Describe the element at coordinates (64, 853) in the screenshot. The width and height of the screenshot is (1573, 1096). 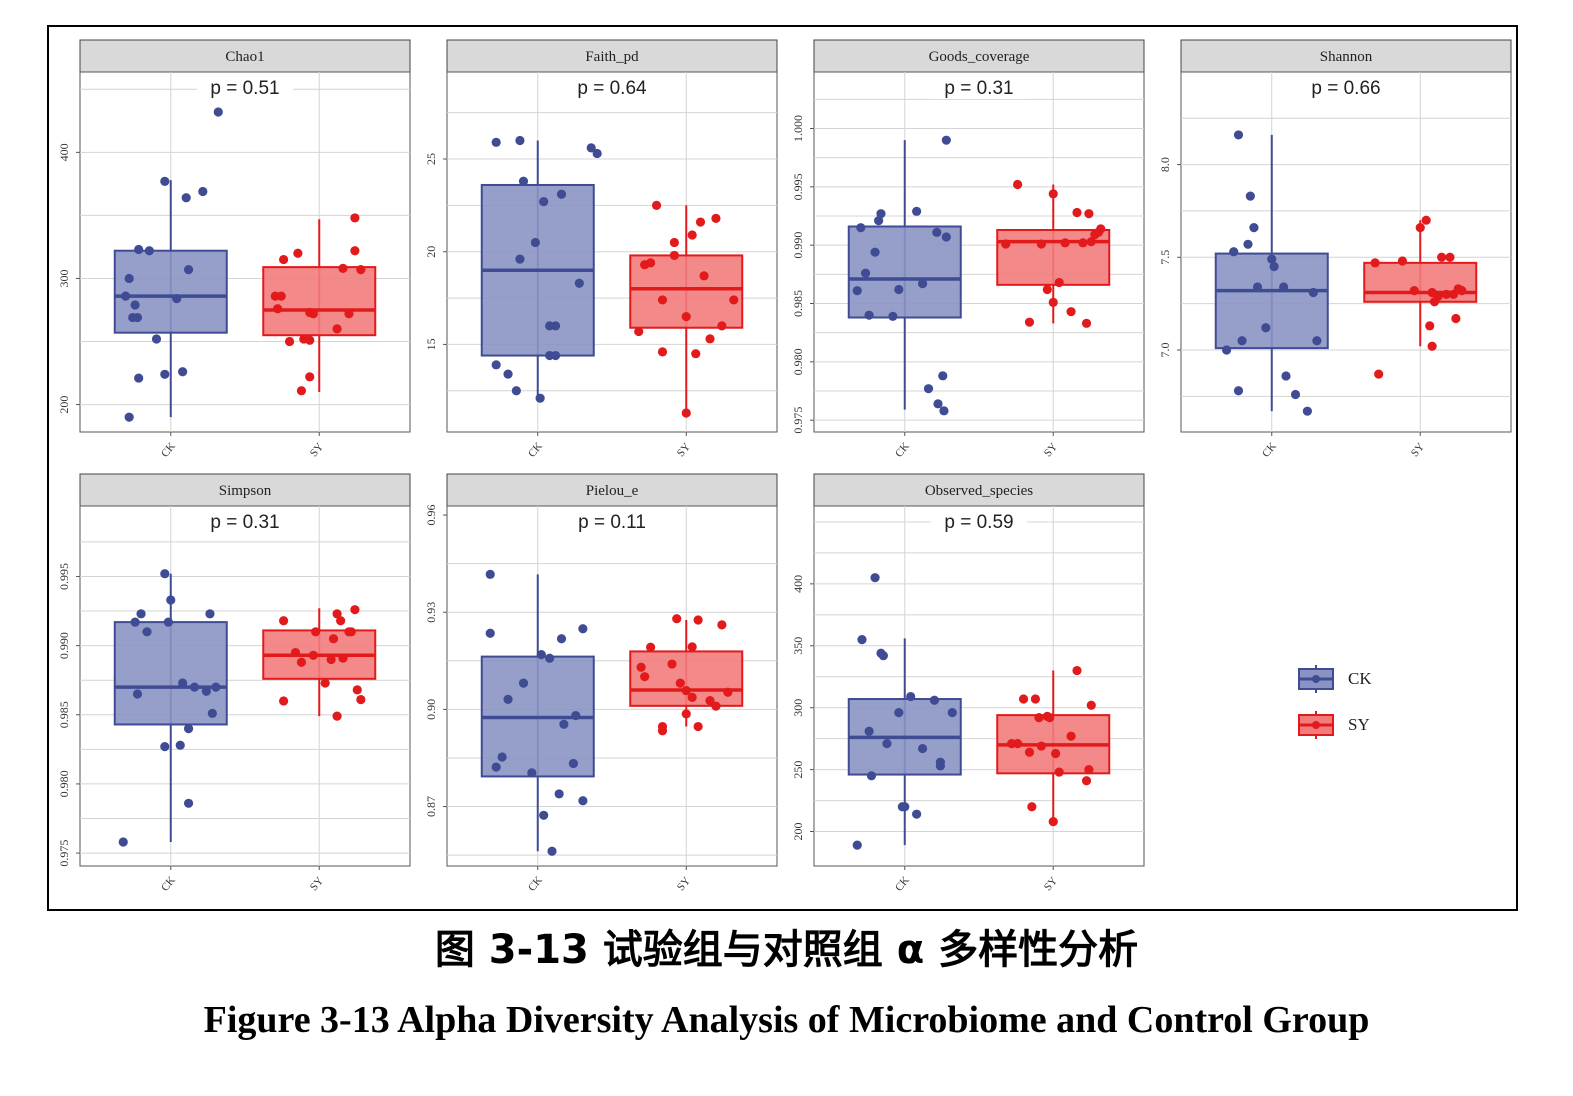
I see `y-tick-label: 0.975` at that location.